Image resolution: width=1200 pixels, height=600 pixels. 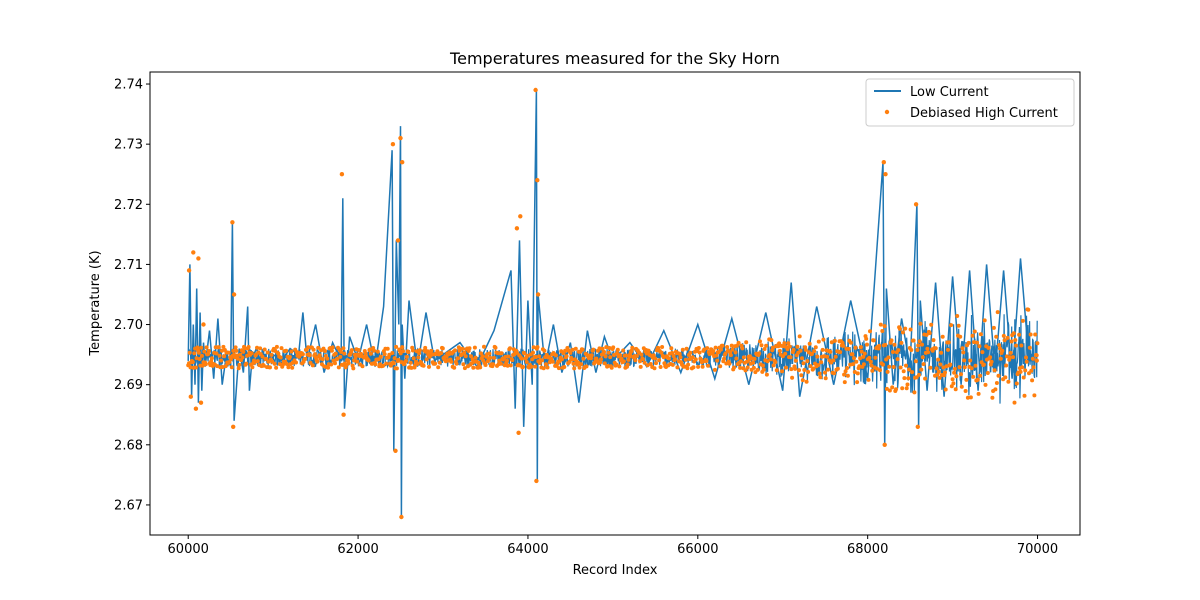 I want to click on legend-label-debiased-high-current: Debiased High Current, so click(x=984, y=113).